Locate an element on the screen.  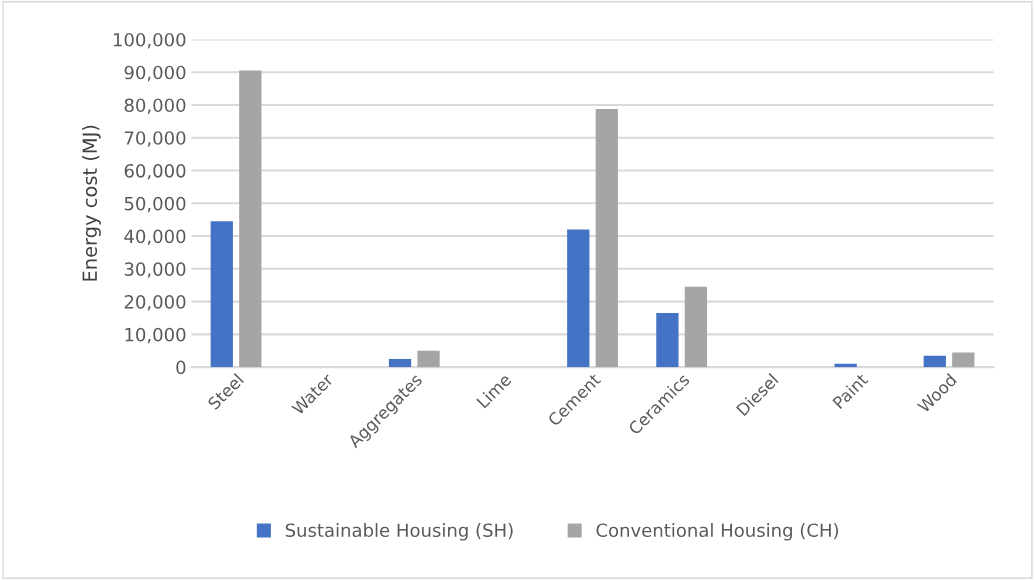
y-axis-title: Energy cost (MJ) is located at coordinates (91, 203).